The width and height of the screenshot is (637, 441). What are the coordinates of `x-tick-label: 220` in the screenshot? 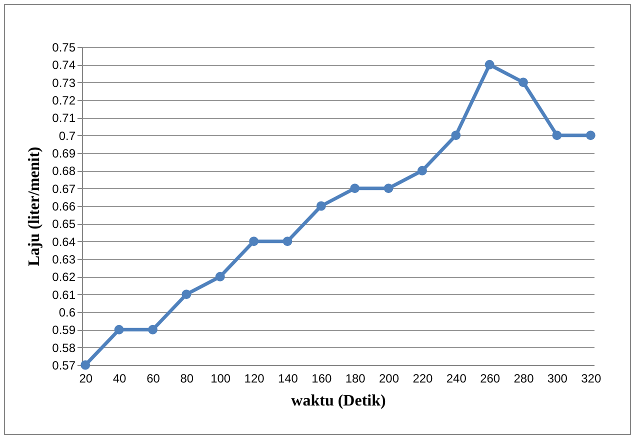 It's located at (423, 379).